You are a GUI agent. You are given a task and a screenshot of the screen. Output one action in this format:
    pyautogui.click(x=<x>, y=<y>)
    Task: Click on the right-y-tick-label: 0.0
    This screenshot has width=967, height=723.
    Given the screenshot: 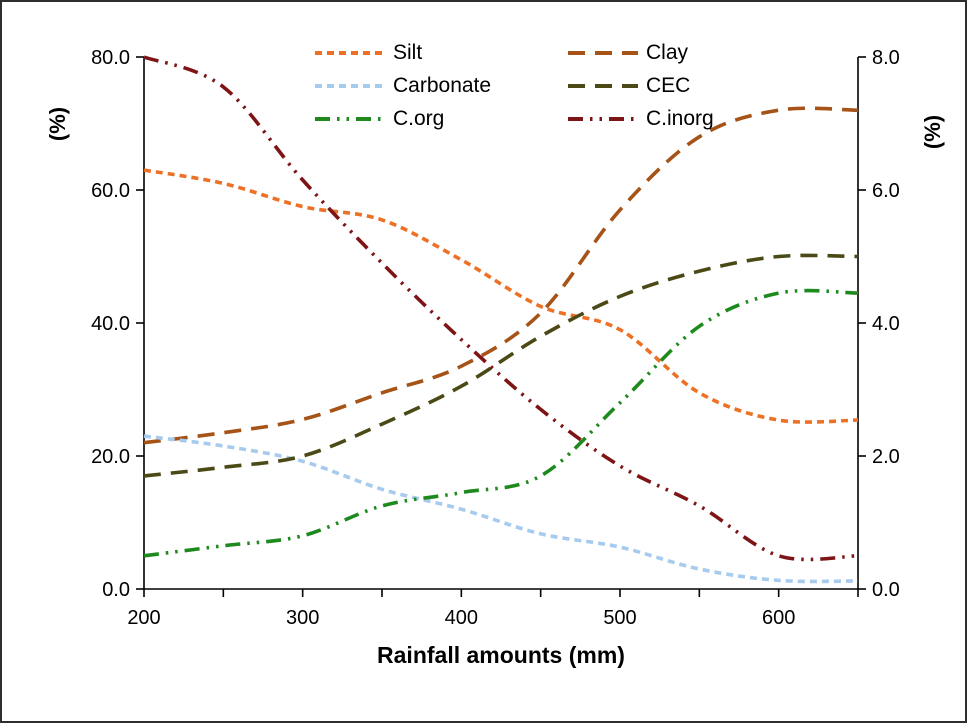 What is the action you would take?
    pyautogui.click(x=886, y=590)
    